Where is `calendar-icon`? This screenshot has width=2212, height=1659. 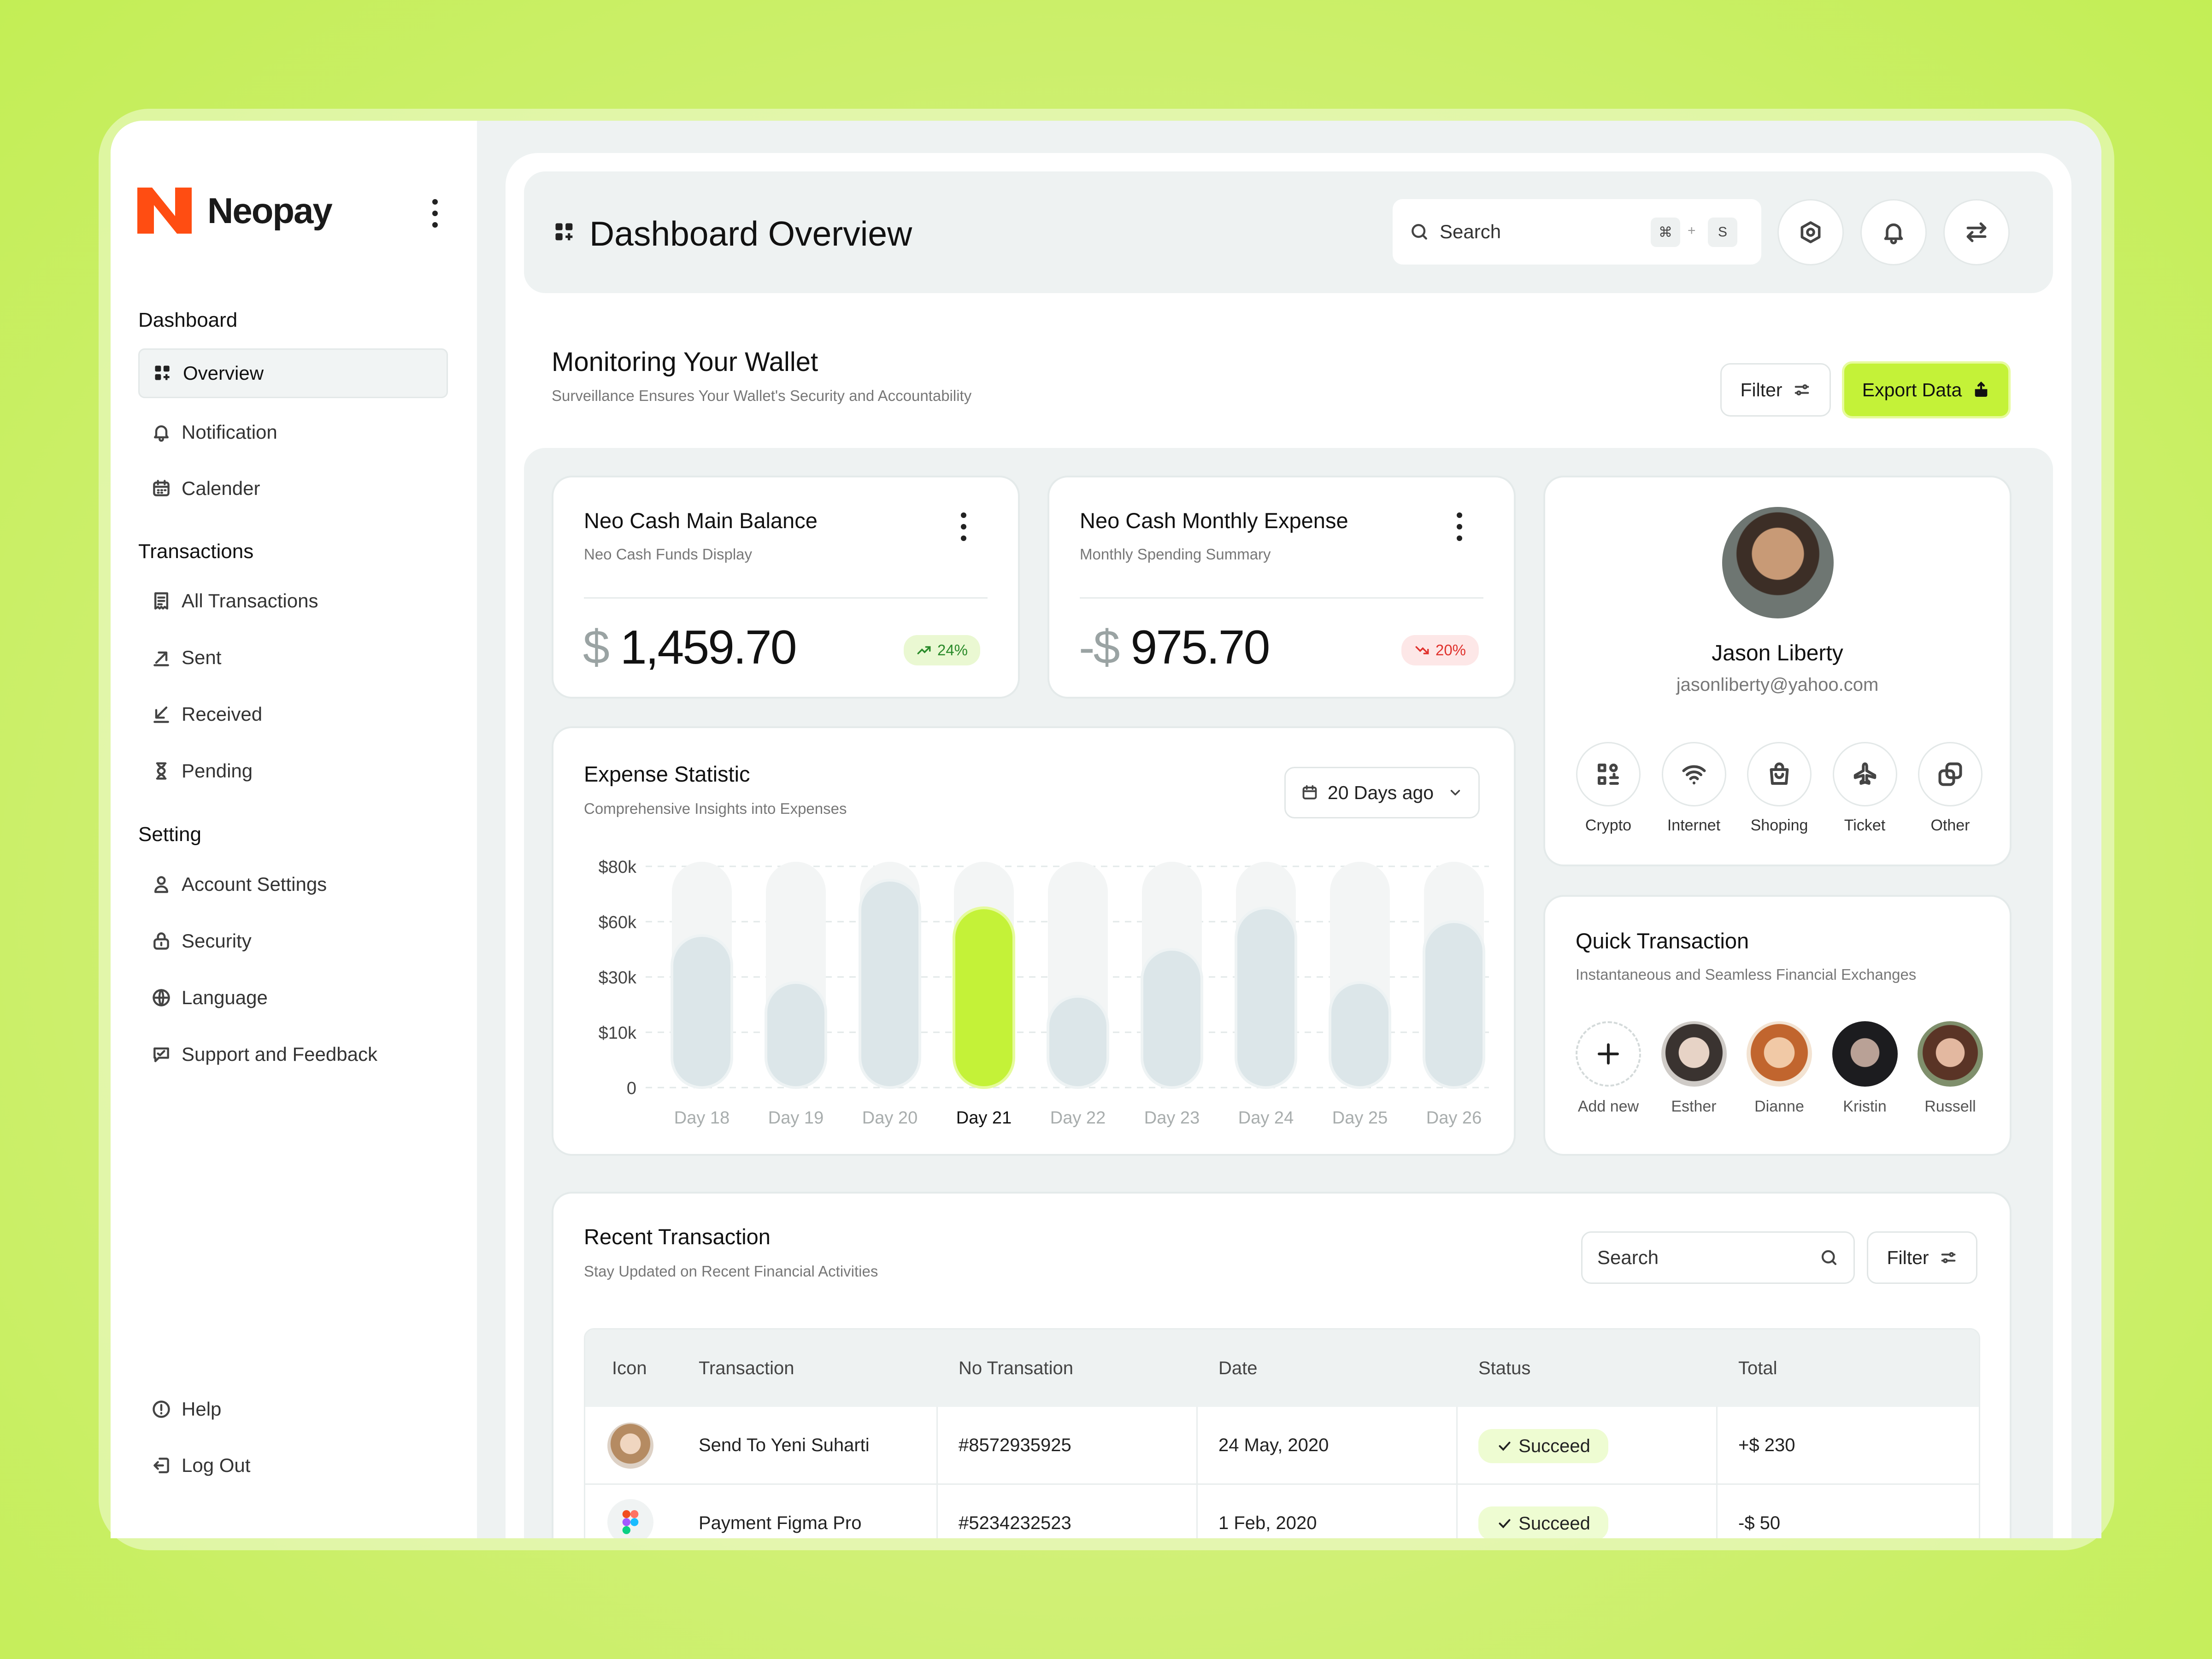 calendar-icon is located at coordinates (1309, 792).